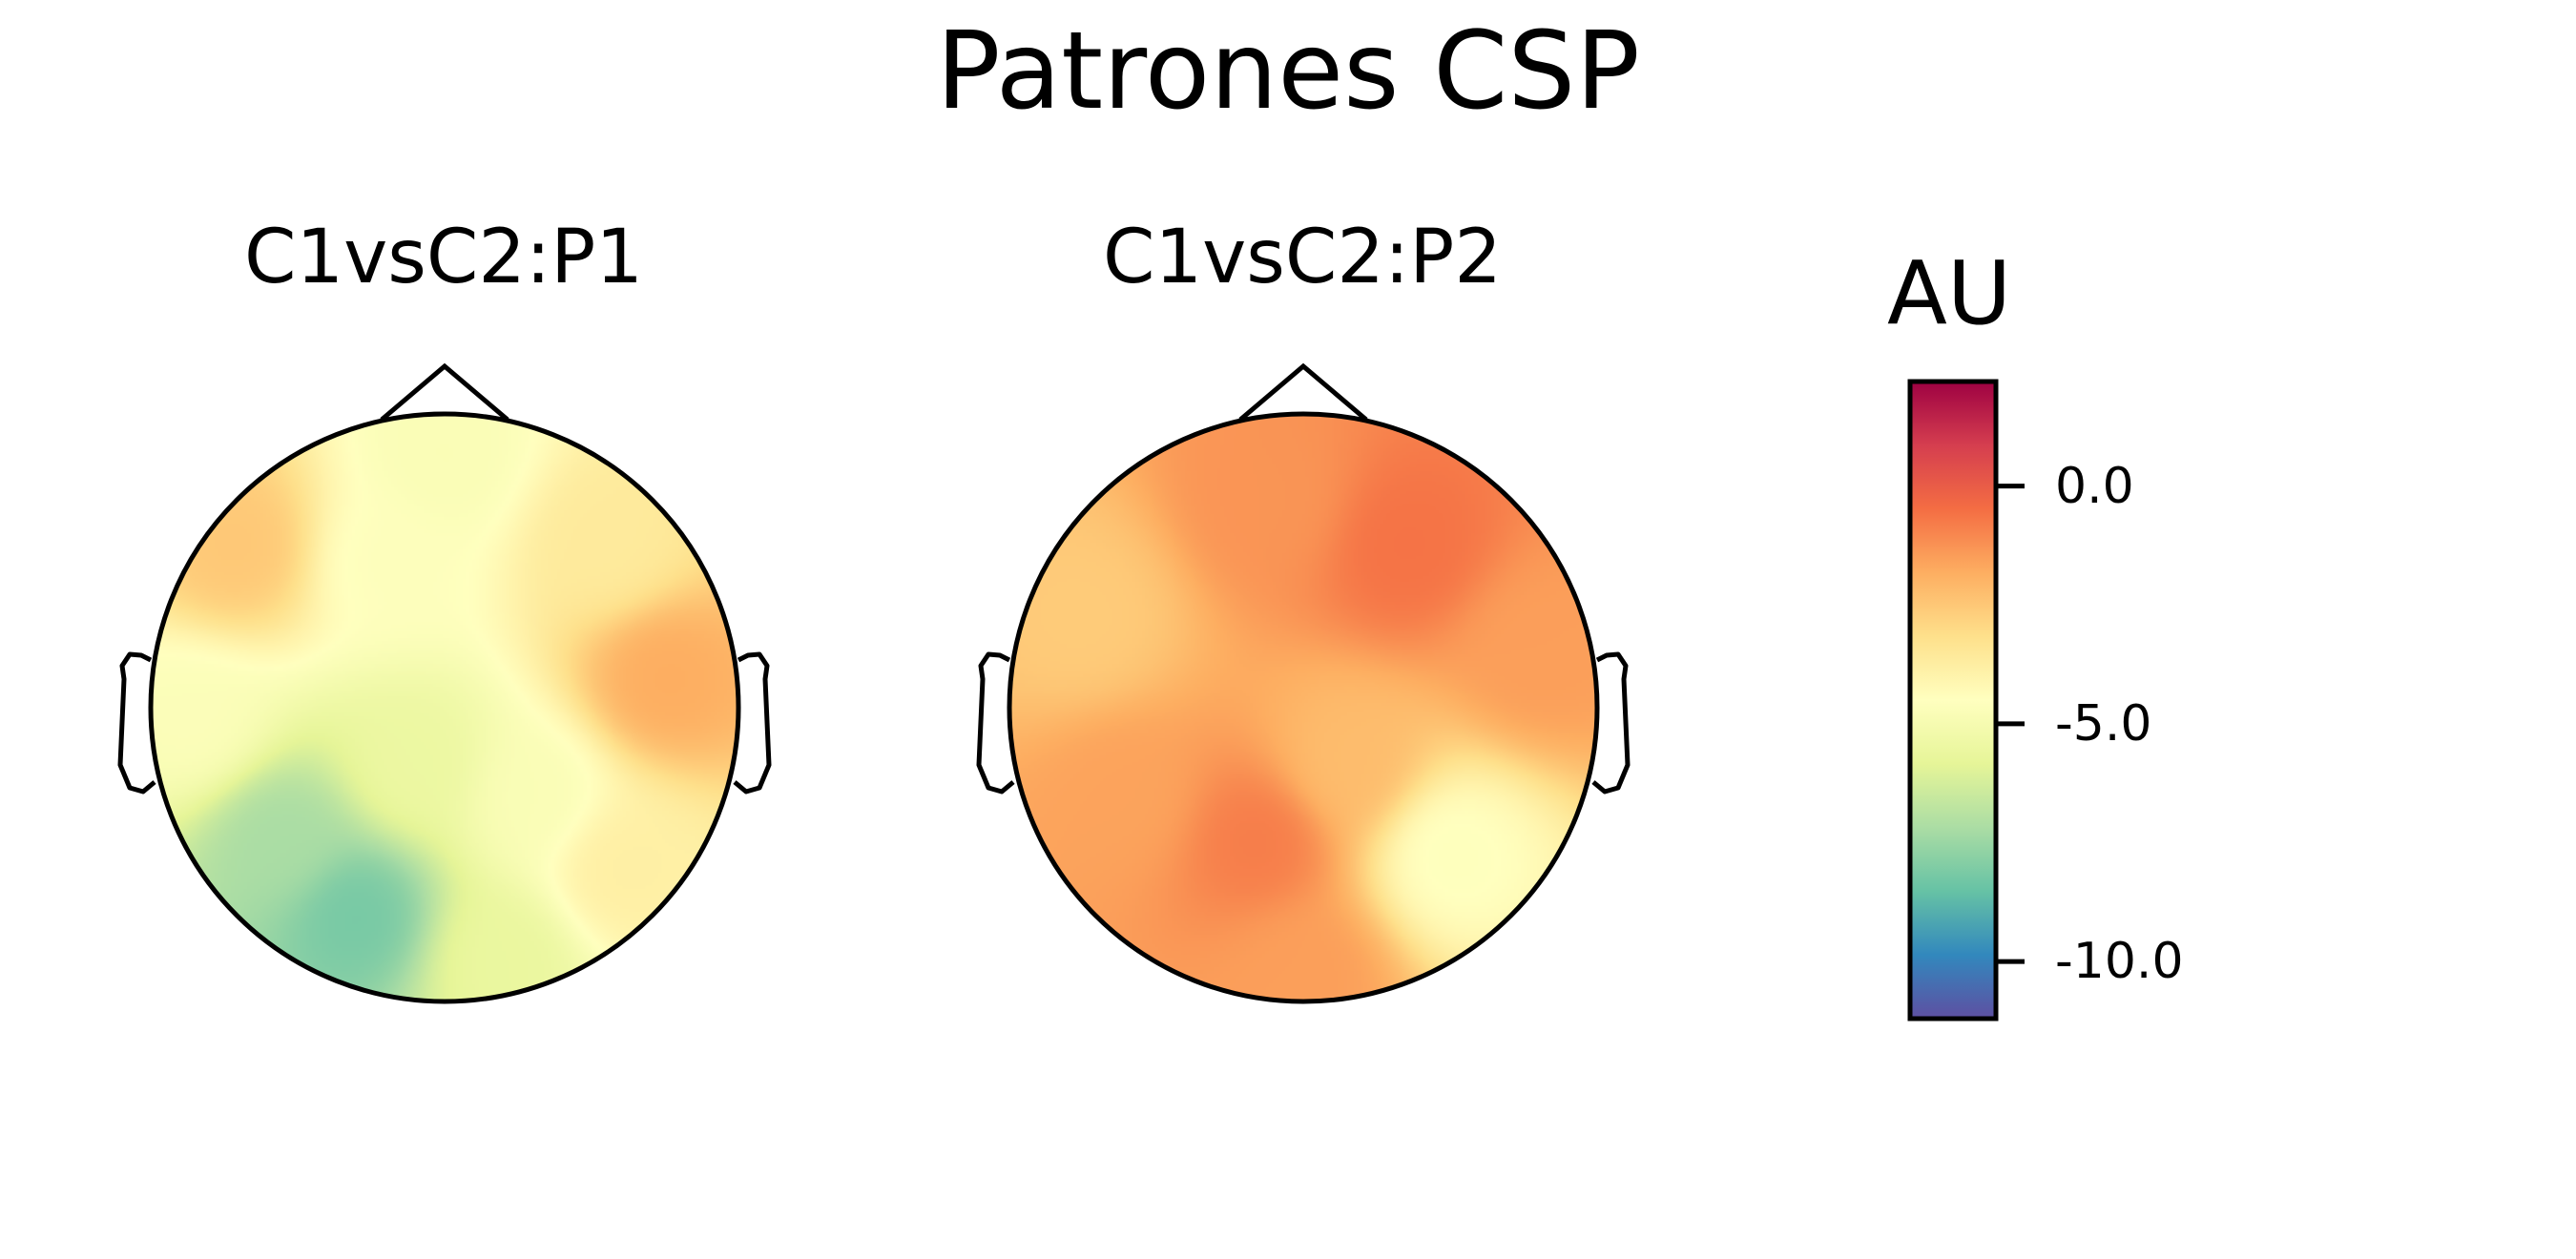  What do you see at coordinates (1302, 257) in the screenshot?
I see `panel-2-title: C1vsC2:P2` at bounding box center [1302, 257].